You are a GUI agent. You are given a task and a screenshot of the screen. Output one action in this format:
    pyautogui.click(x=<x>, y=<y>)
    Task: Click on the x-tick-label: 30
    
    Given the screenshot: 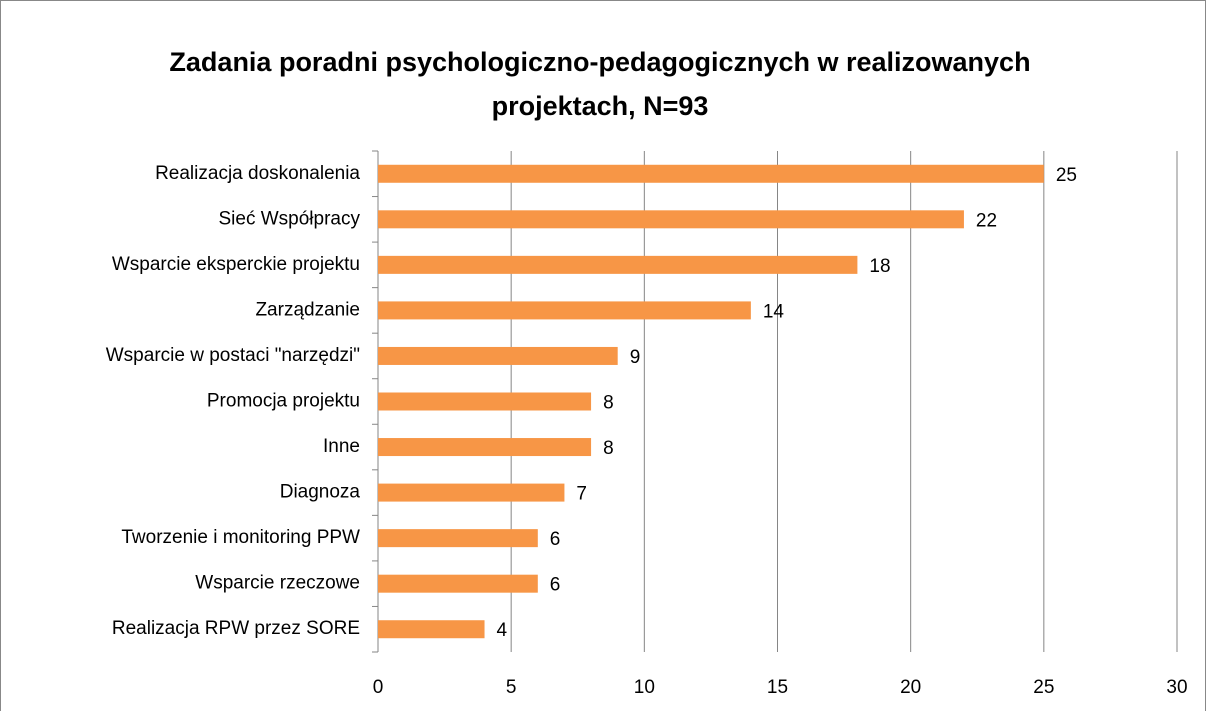 What is the action you would take?
    pyautogui.click(x=1176, y=687)
    